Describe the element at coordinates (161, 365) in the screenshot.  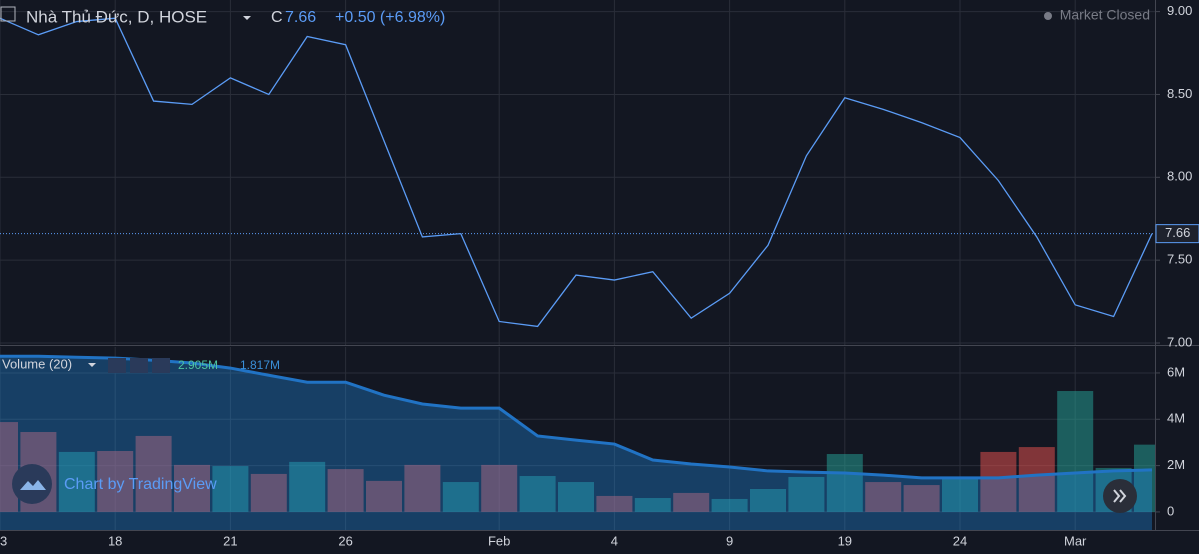
I see `remove-icon` at that location.